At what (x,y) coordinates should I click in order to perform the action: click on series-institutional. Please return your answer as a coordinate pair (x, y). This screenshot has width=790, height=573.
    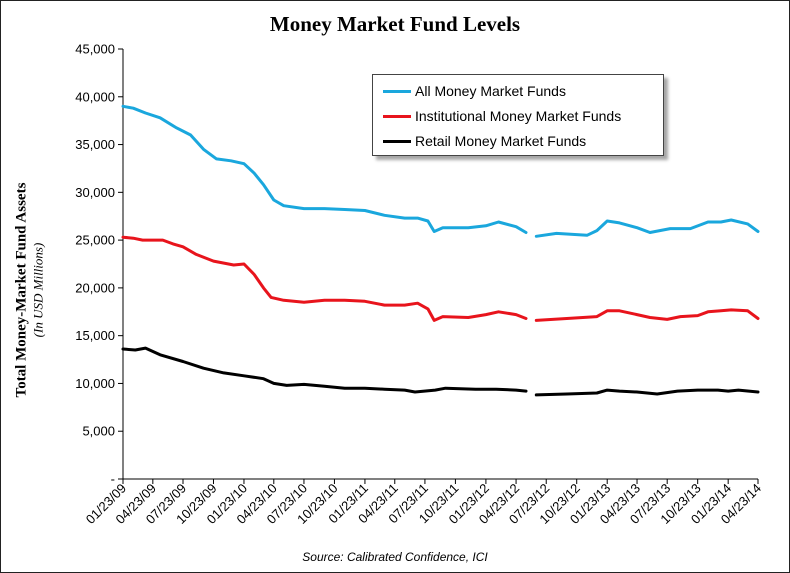
    Looking at the image, I should click on (440, 278).